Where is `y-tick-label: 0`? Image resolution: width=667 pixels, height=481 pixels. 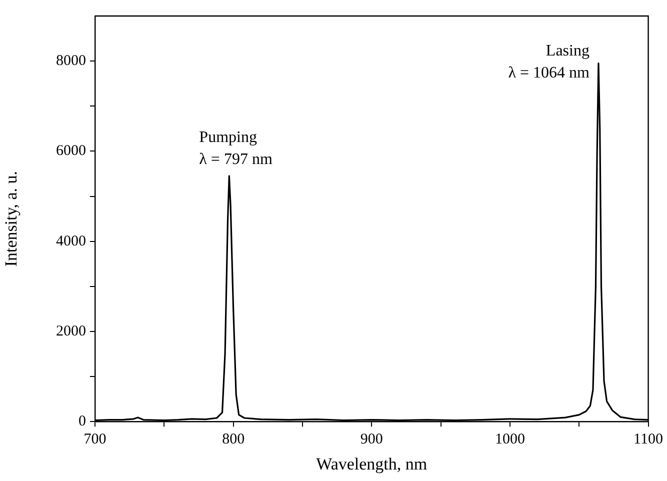
y-tick-label: 0 is located at coordinates (82, 422).